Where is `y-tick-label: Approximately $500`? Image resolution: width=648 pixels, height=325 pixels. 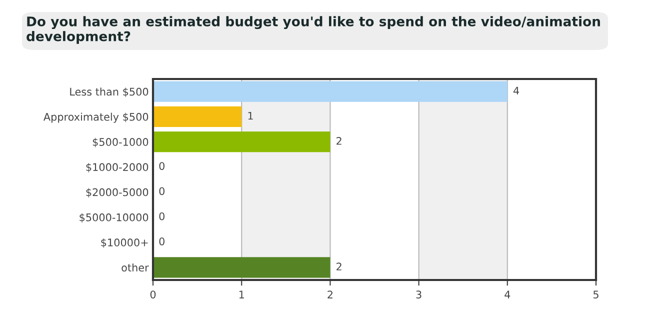 y-tick-label: Approximately $500 is located at coordinates (96, 117).